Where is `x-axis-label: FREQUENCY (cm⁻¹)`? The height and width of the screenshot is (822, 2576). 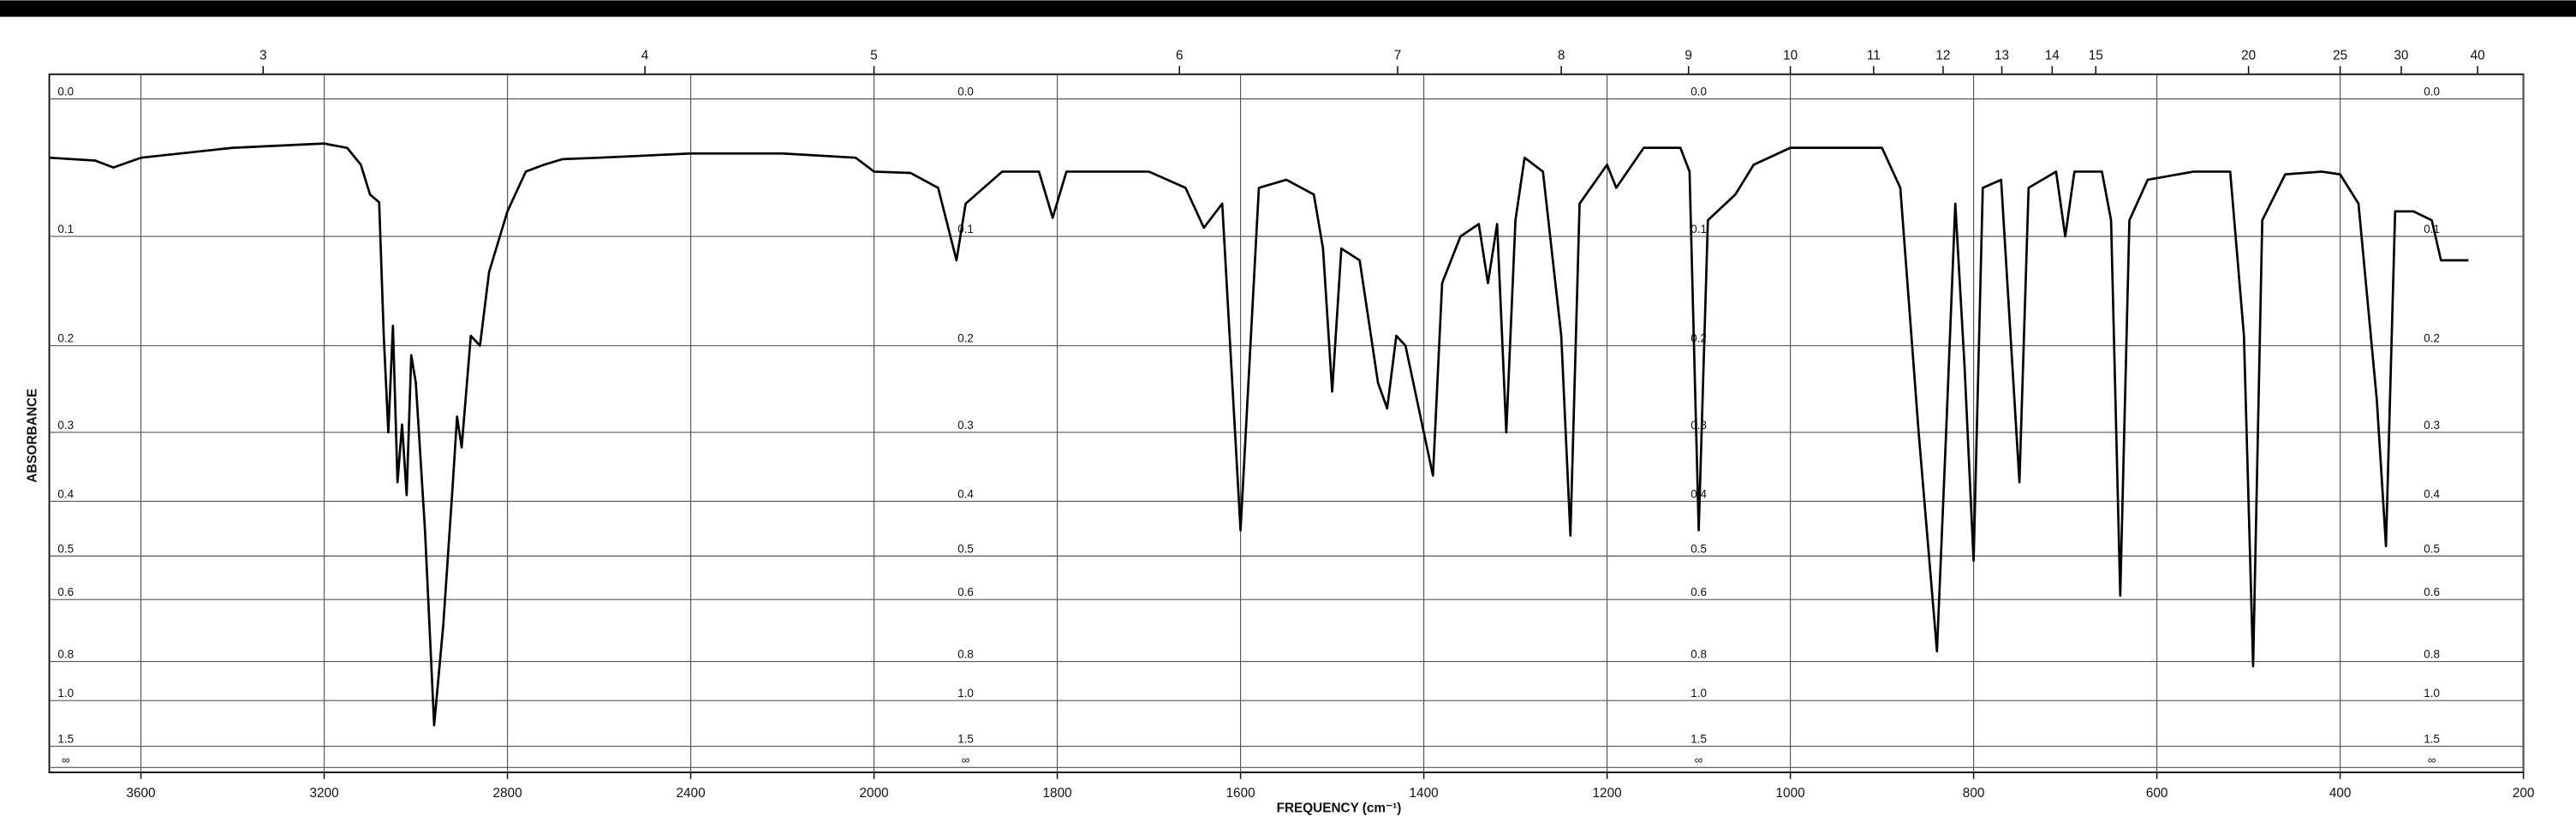
x-axis-label: FREQUENCY (cm⁻¹) is located at coordinates (1339, 808).